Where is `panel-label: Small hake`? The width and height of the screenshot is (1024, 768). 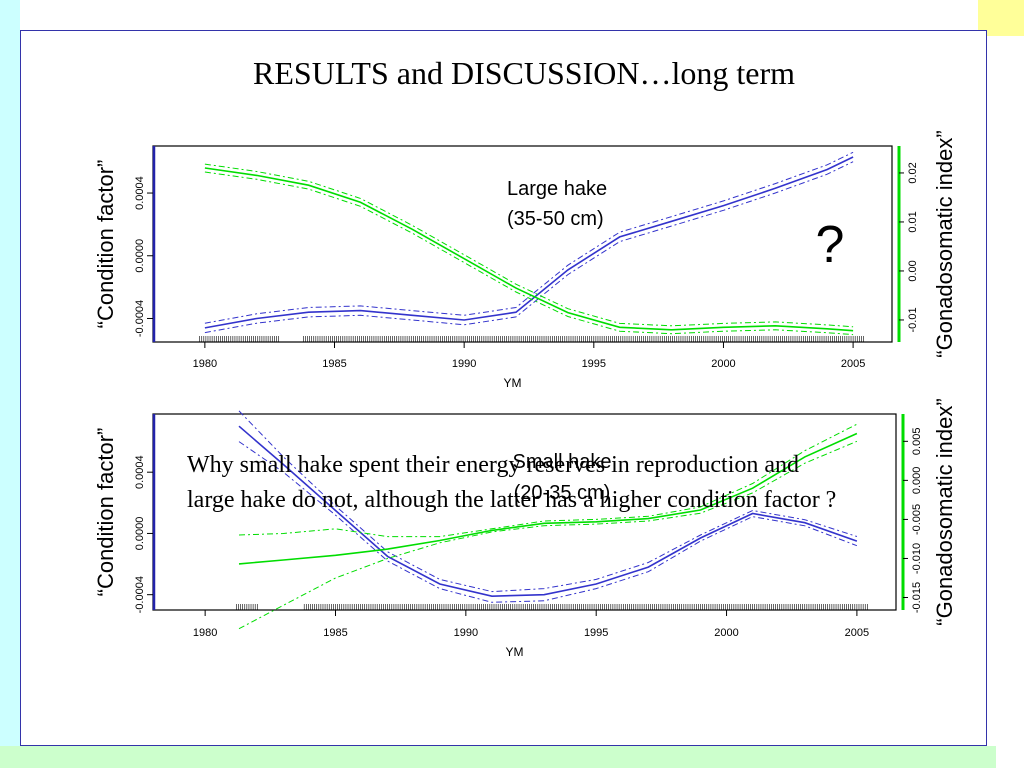 panel-label: Small hake is located at coordinates (562, 462).